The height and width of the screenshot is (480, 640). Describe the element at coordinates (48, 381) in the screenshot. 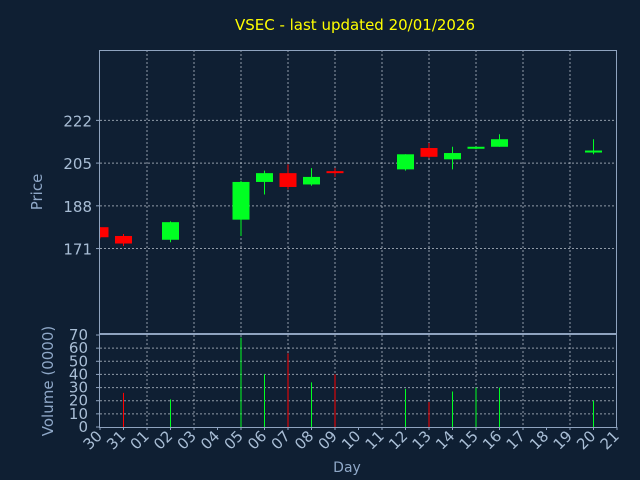

I see `volume-axis-label: Volume (0000)` at that location.